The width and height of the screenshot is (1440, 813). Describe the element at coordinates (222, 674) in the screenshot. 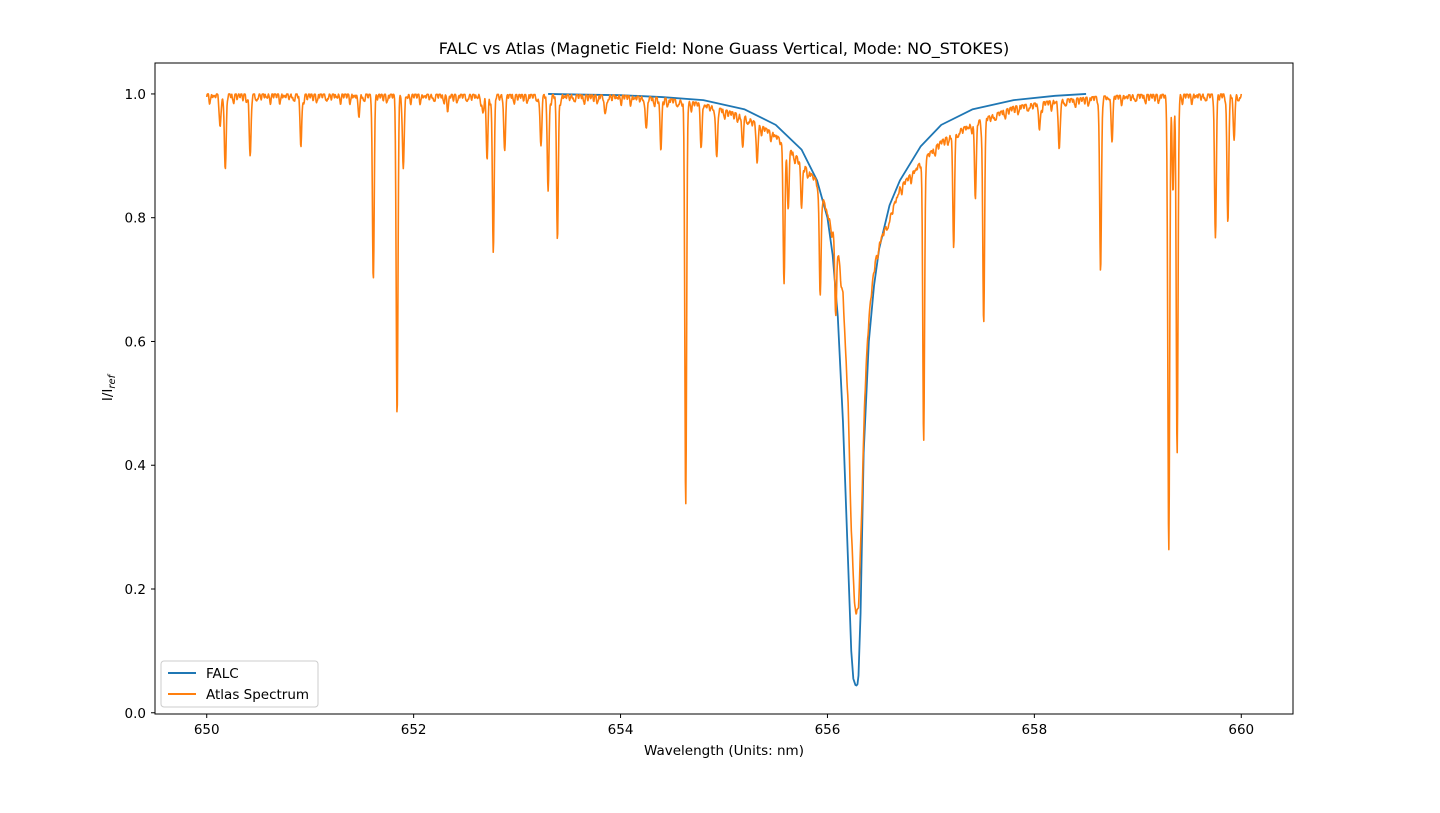

I see `legend-label-falc: FALC` at that location.